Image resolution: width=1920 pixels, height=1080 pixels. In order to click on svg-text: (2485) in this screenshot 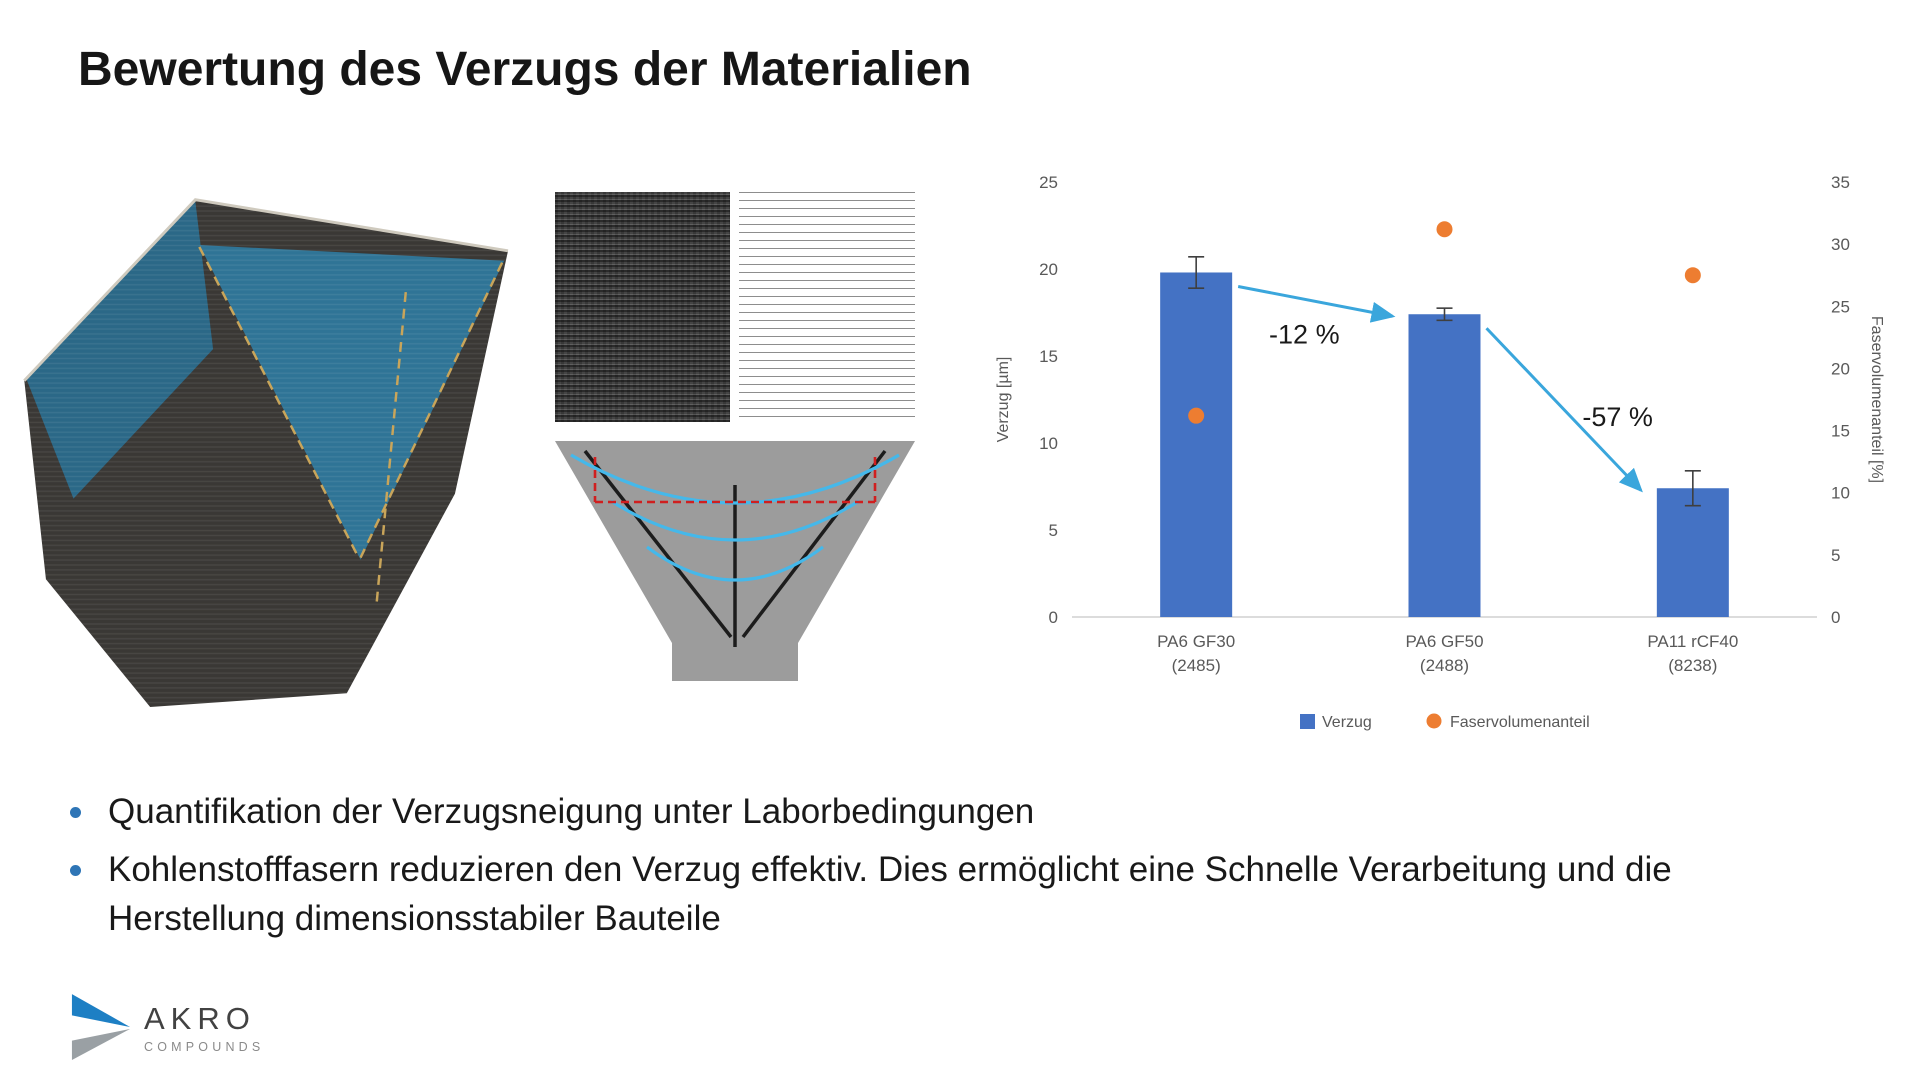, I will do `click(1196, 665)`.